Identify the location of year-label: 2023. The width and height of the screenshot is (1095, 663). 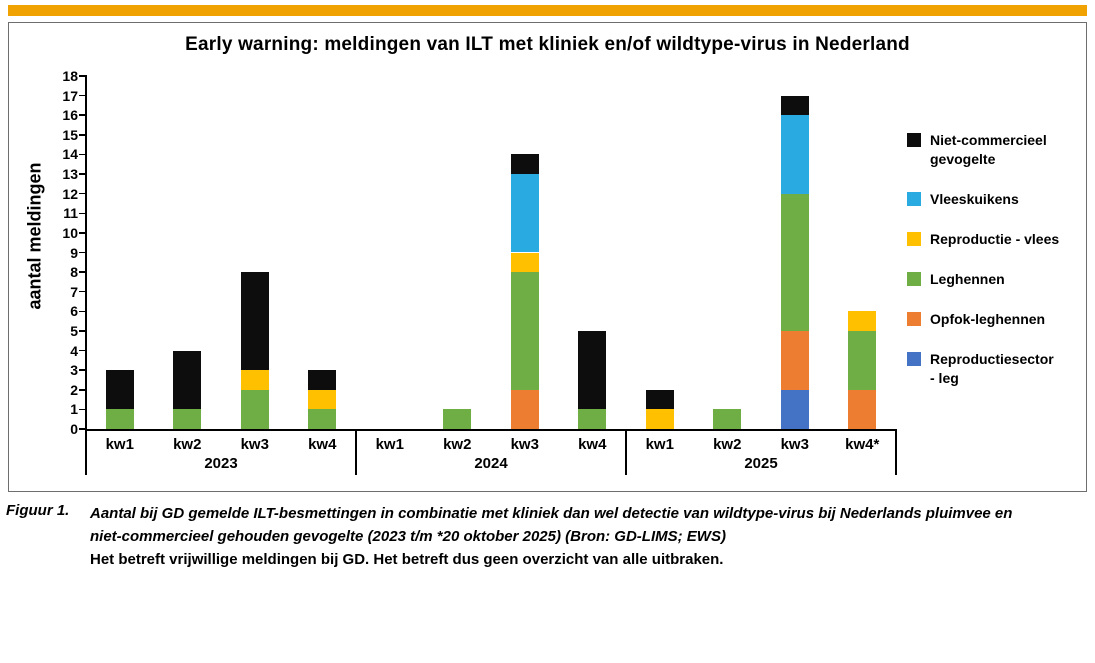
(221, 463).